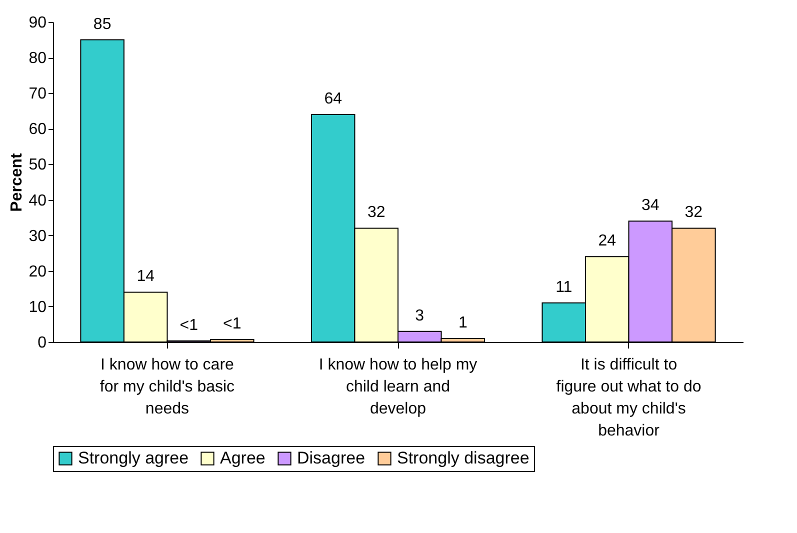 This screenshot has height=533, width=797. Describe the element at coordinates (463, 323) in the screenshot. I see `data-label: 1` at that location.